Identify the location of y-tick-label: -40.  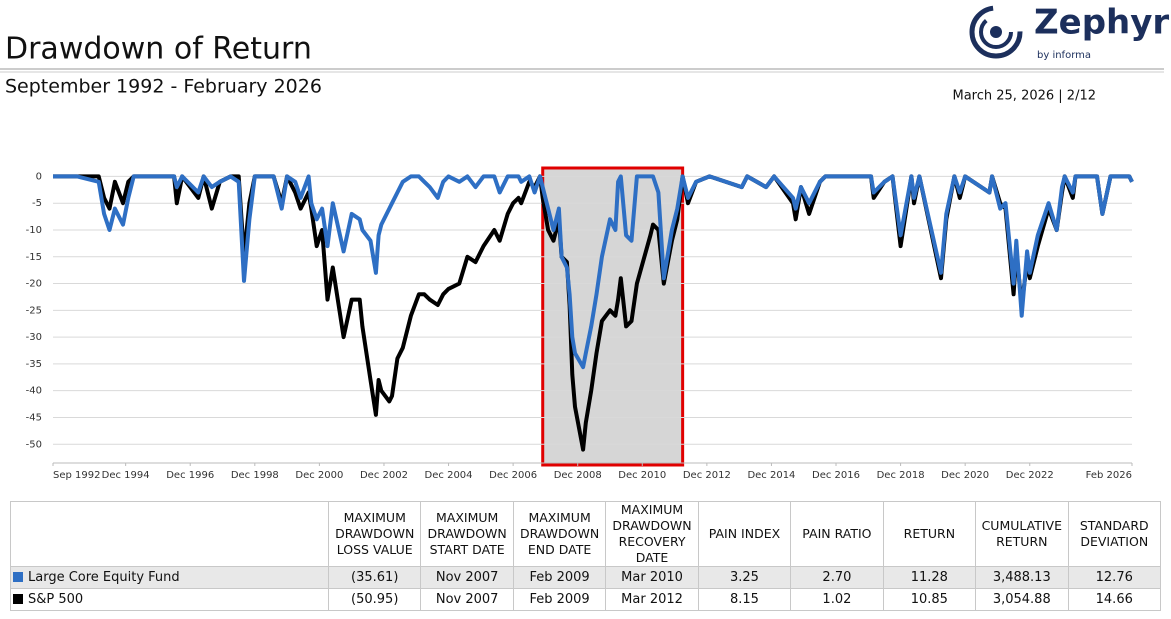
(34, 391).